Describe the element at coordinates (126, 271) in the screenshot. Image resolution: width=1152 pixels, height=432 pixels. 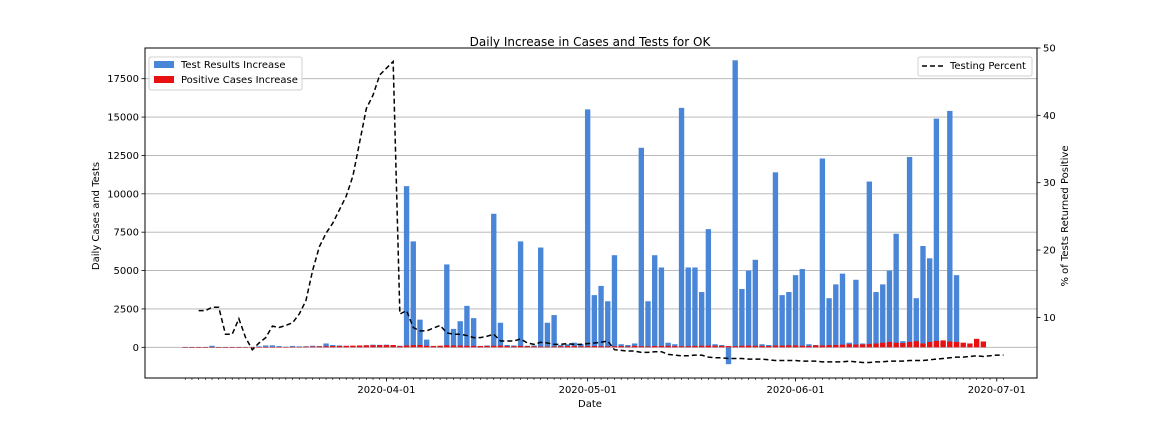
I see `y-tick-label: 5000` at that location.